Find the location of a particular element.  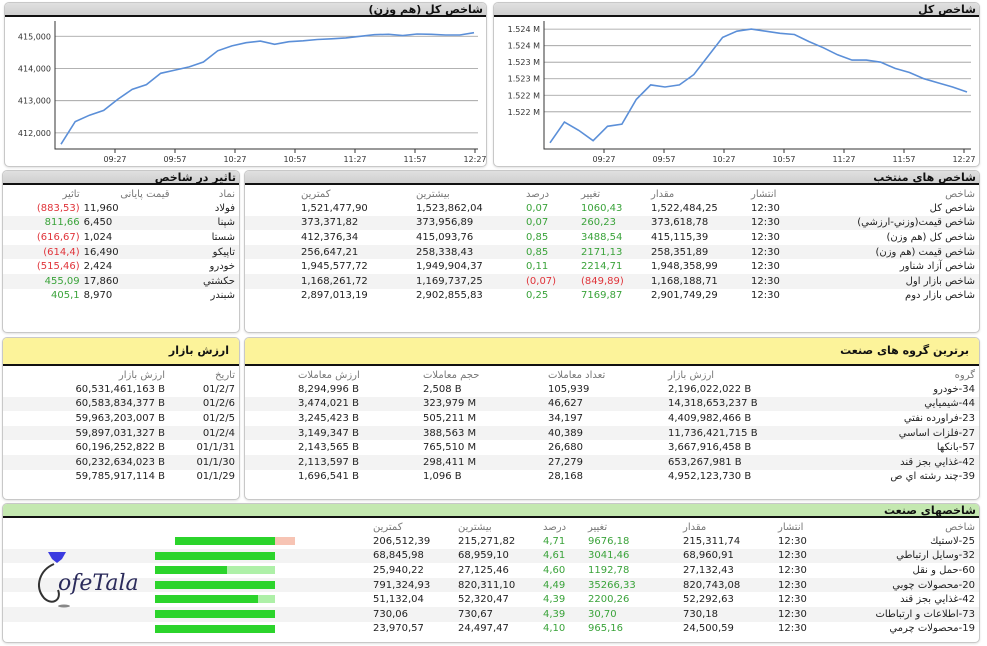

group-cell: 23-فراورده نفتي is located at coordinates (939, 418).